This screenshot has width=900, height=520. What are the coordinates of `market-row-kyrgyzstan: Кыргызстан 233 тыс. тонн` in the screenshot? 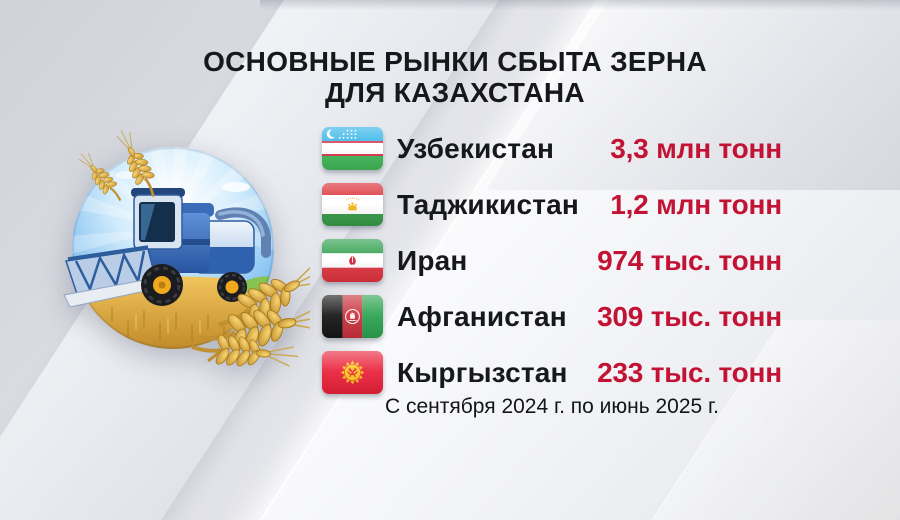 It's located at (552, 372).